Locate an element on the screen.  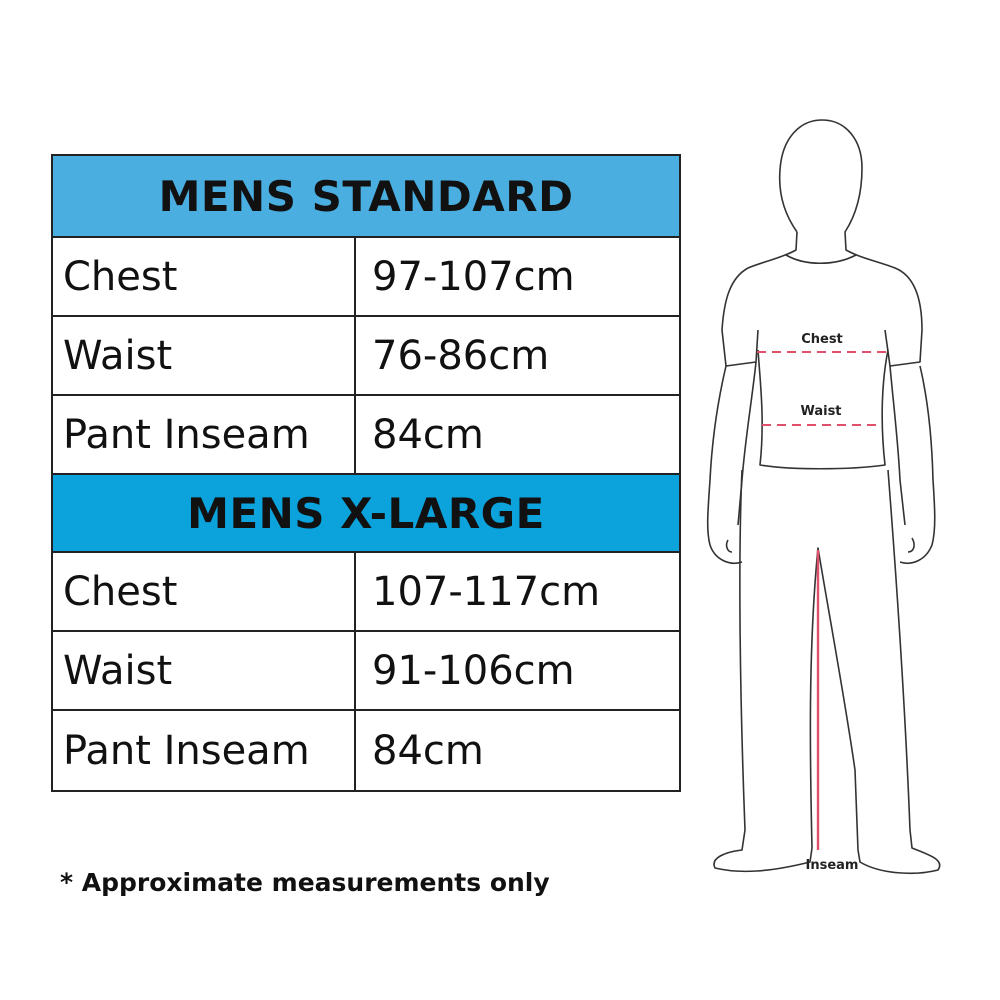
row-value: 91-106cm is located at coordinates (473, 670).